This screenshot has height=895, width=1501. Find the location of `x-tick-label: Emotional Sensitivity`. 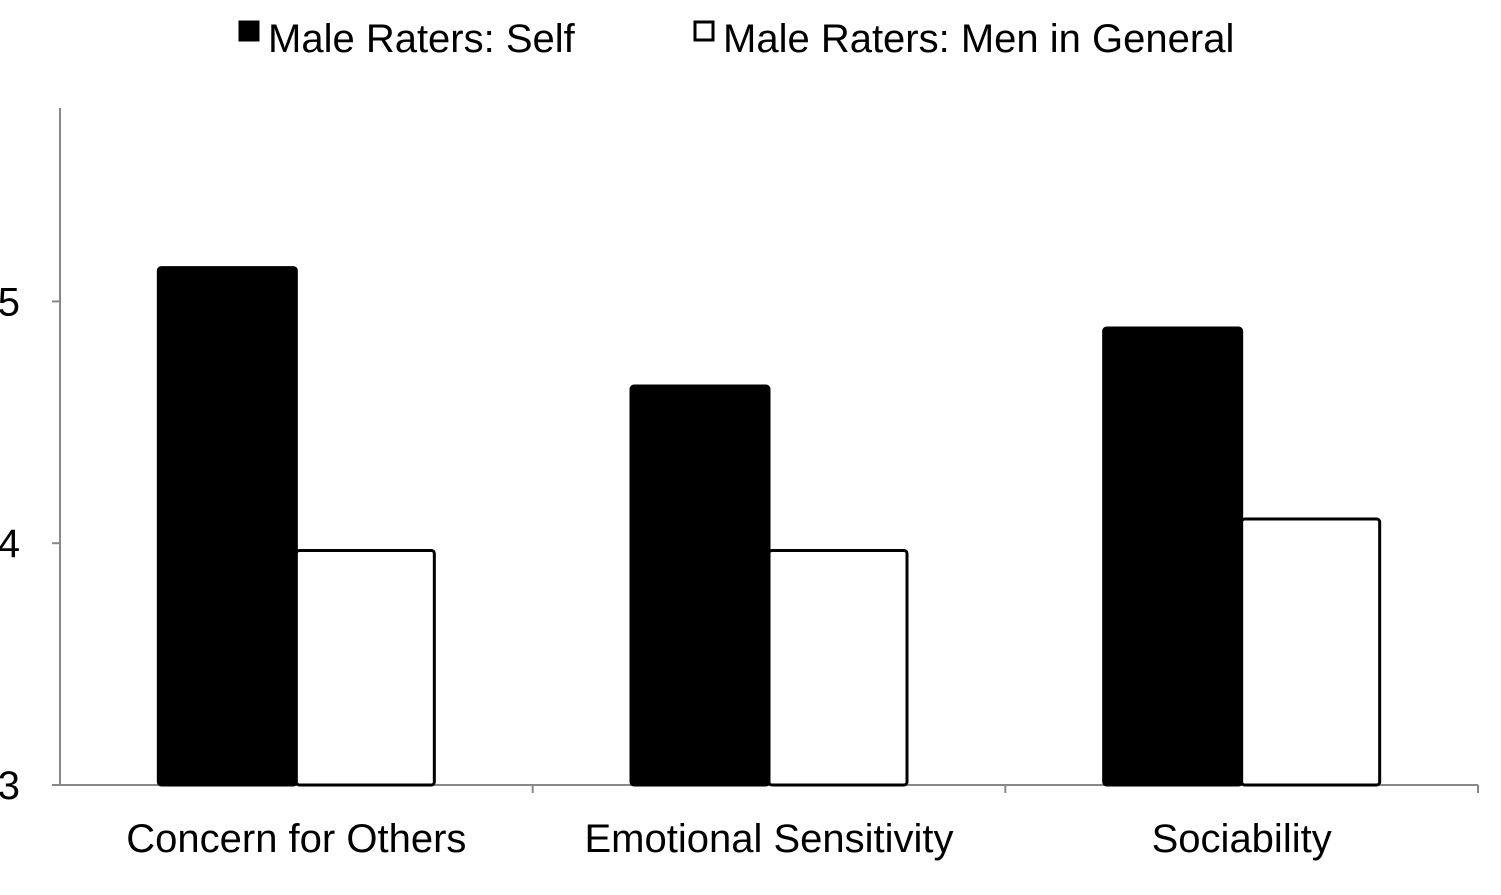

x-tick-label: Emotional Sensitivity is located at coordinates (768, 839).